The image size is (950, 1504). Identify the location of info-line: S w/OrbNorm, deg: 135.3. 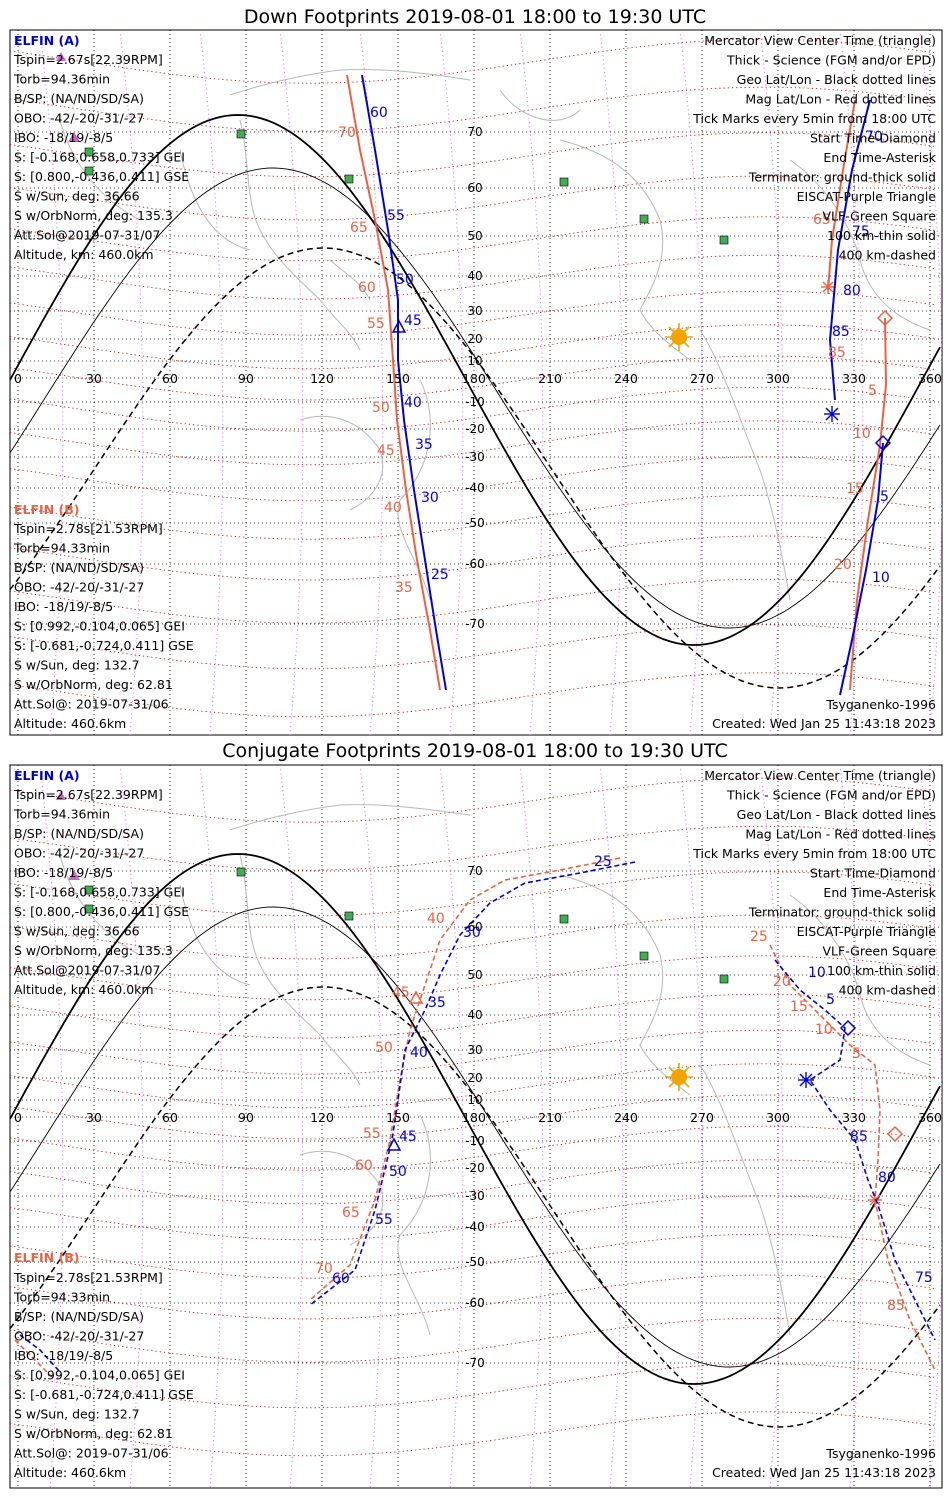
(93, 950).